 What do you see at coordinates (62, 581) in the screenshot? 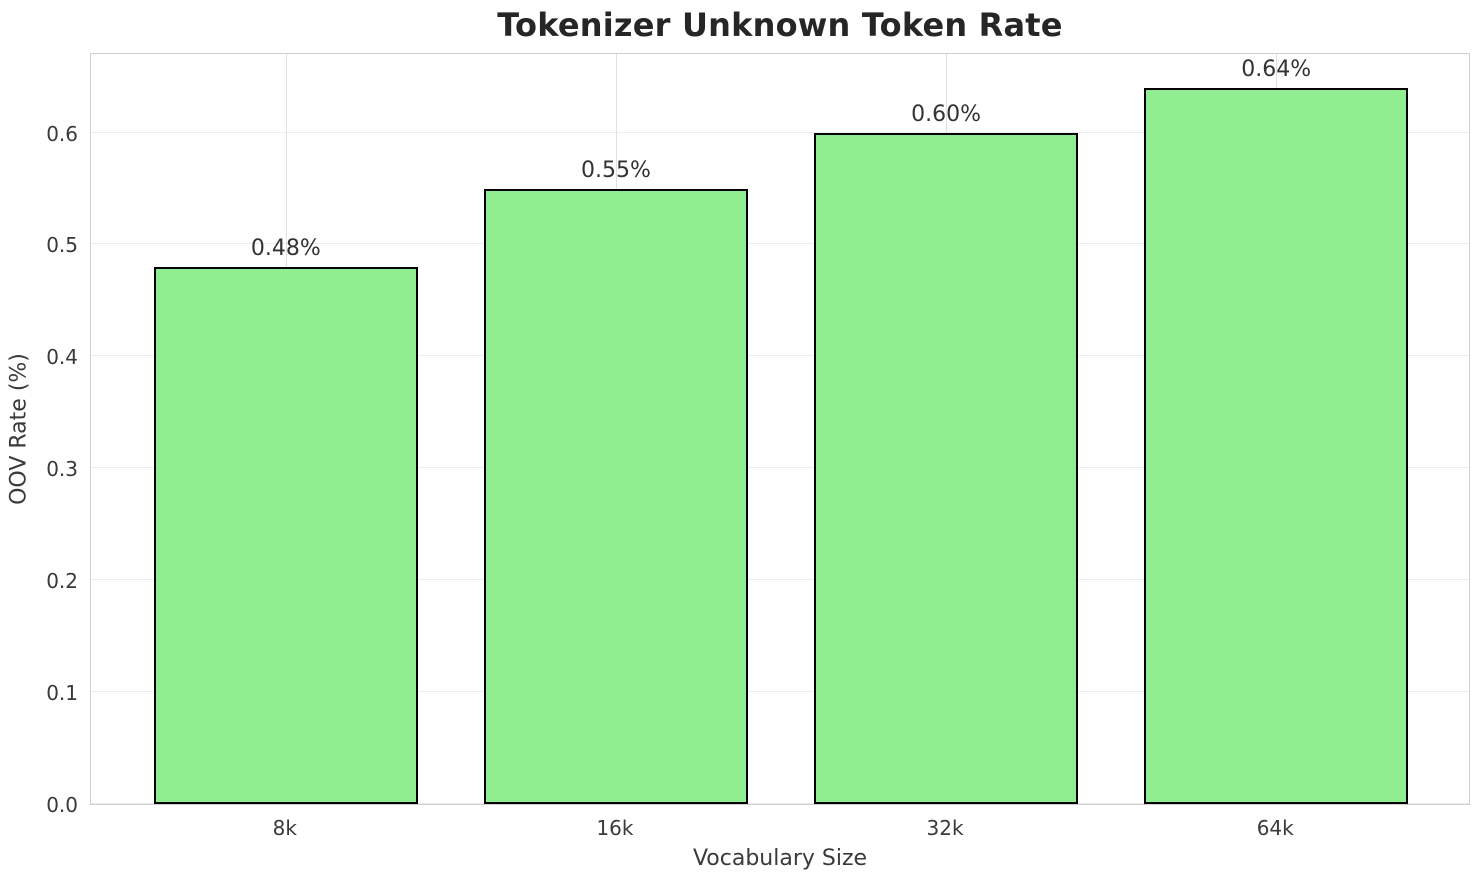
I see `y-tick-label: 0.2` at bounding box center [62, 581].